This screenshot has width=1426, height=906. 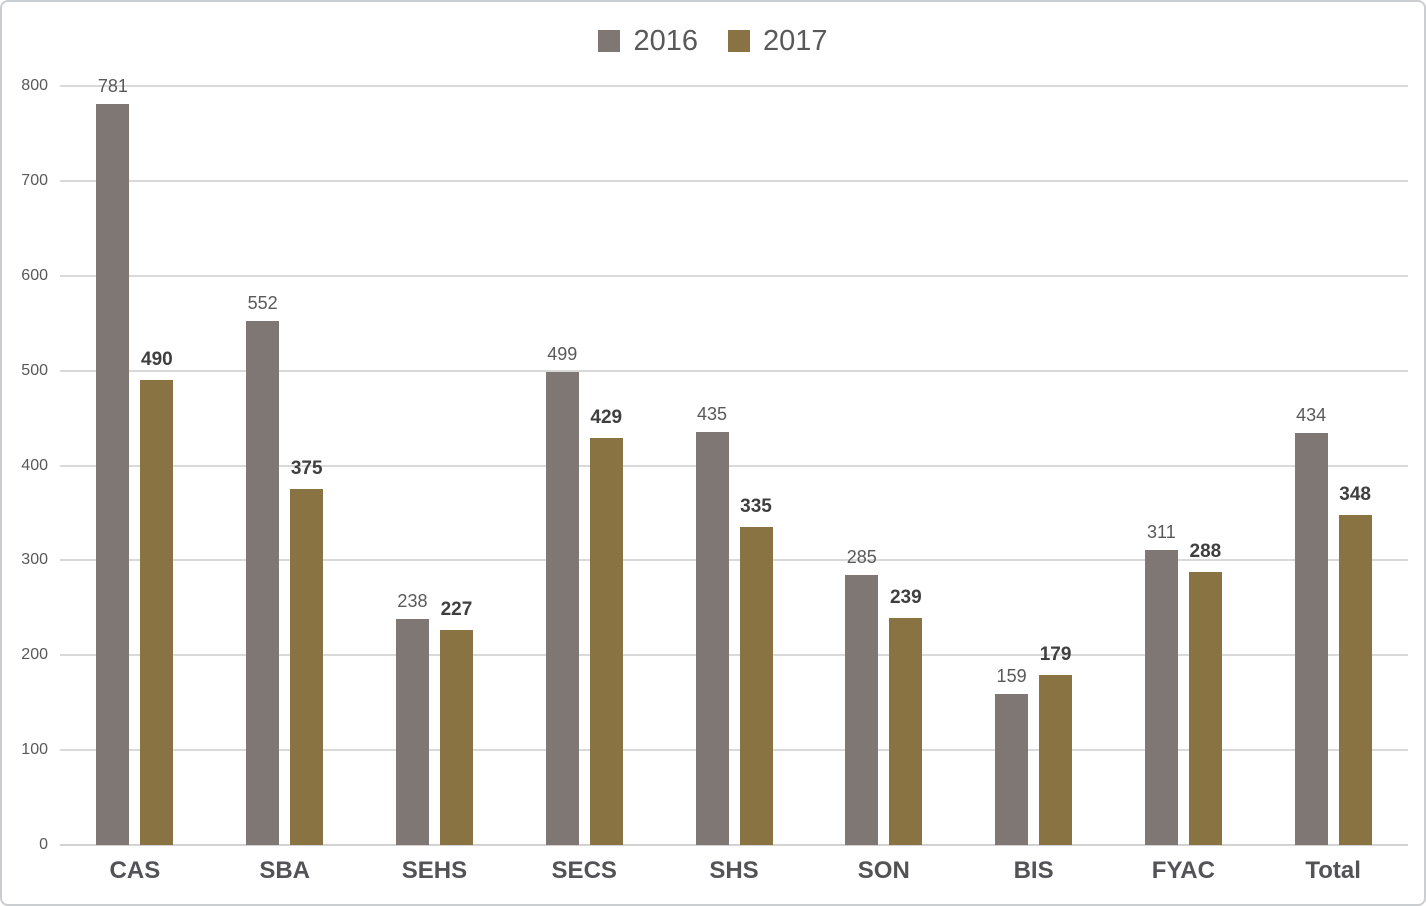 I want to click on y-tick-label-400: 400, so click(x=34, y=465).